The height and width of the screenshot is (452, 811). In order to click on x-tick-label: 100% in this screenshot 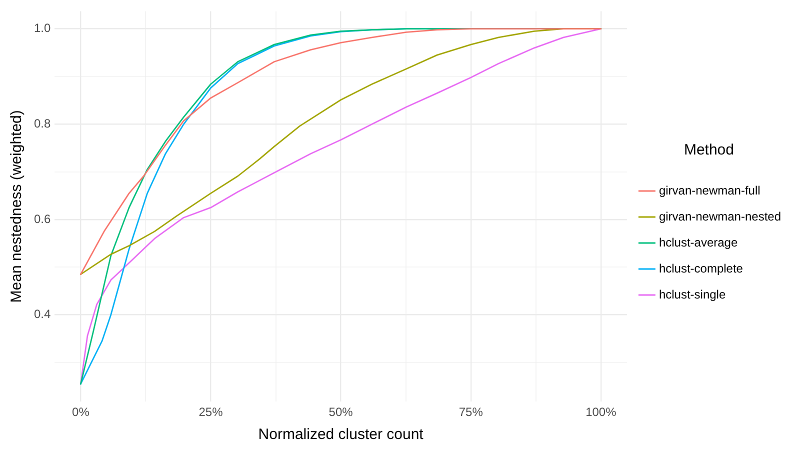, I will do `click(601, 412)`.